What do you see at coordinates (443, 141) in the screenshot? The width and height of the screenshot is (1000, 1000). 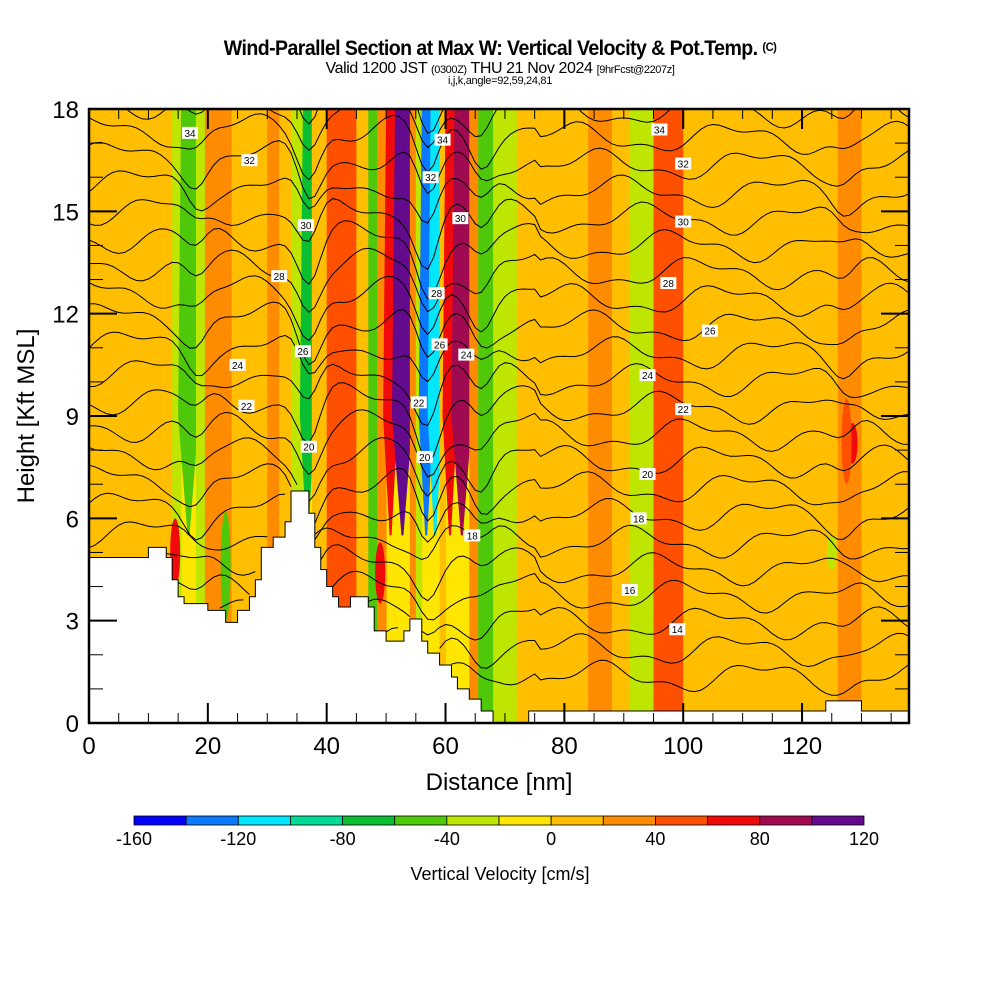 I see `contour-label-text: 34` at bounding box center [443, 141].